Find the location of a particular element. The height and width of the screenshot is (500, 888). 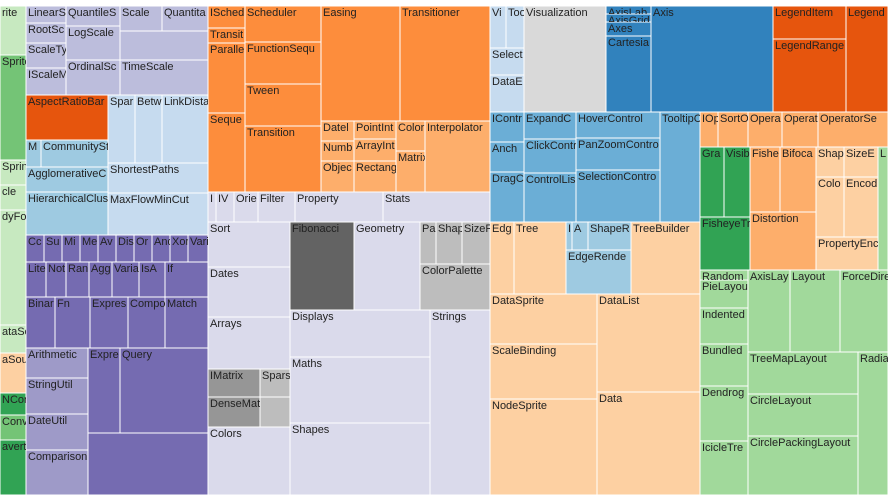

cell: ShapeR is located at coordinates (609, 236).